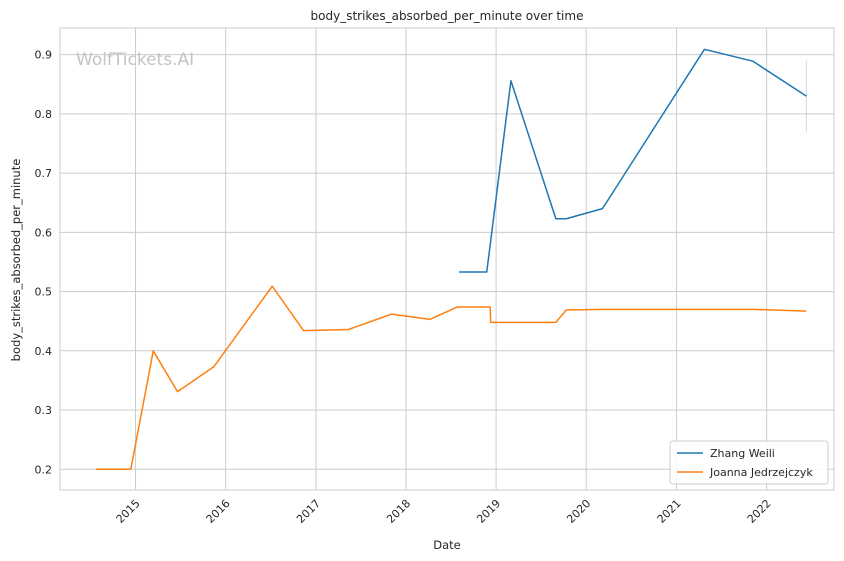 This screenshot has height=561, width=844. I want to click on x-tick-label: 2019, so click(488, 511).